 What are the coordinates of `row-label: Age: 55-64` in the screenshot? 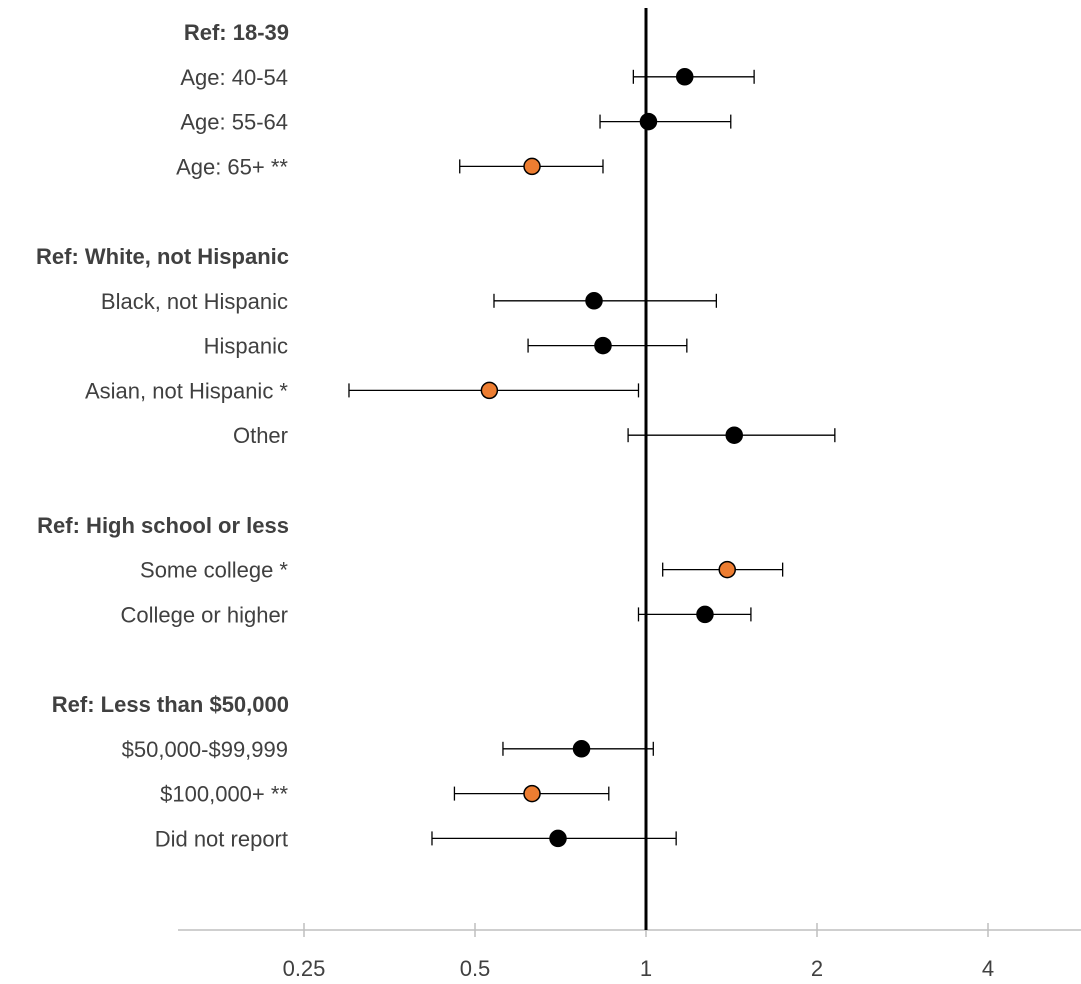 It's located at (234, 122).